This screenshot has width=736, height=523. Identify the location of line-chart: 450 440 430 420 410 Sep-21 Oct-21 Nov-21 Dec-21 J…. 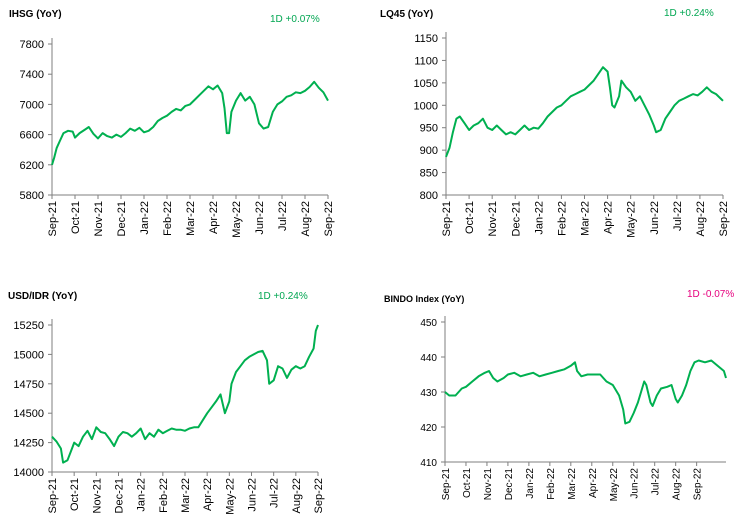
(573, 409).